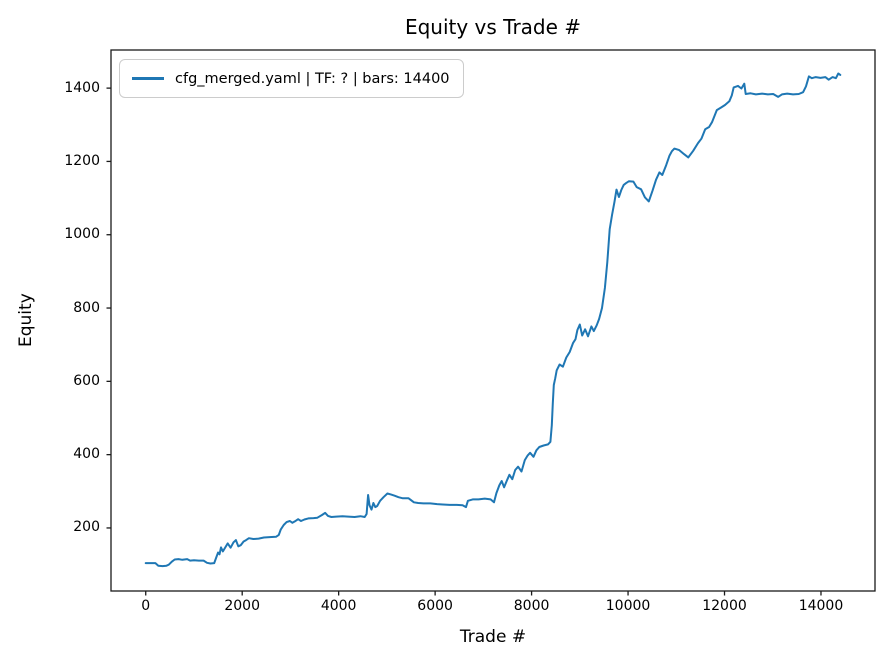  What do you see at coordinates (148, 78) in the screenshot?
I see `legend-line-sample` at bounding box center [148, 78].